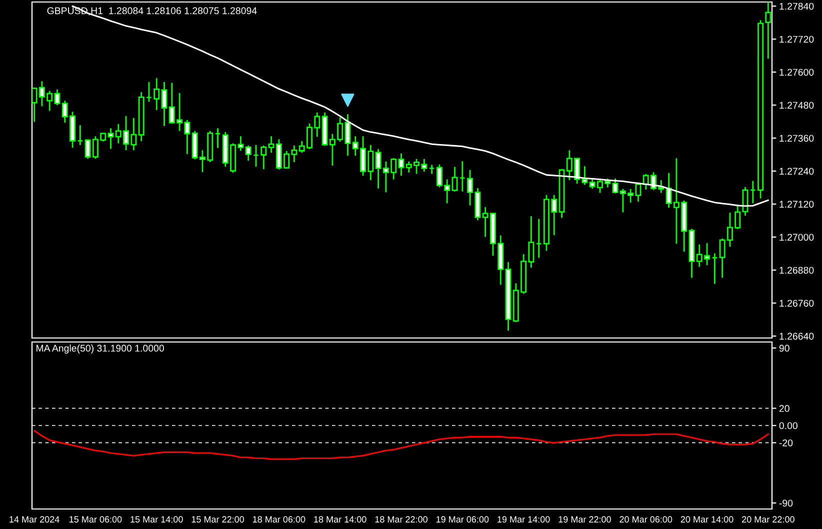 Image resolution: width=822 pixels, height=529 pixels. Describe the element at coordinates (797, 204) in the screenshot. I see `y-tick-label: 1.27120` at that location.